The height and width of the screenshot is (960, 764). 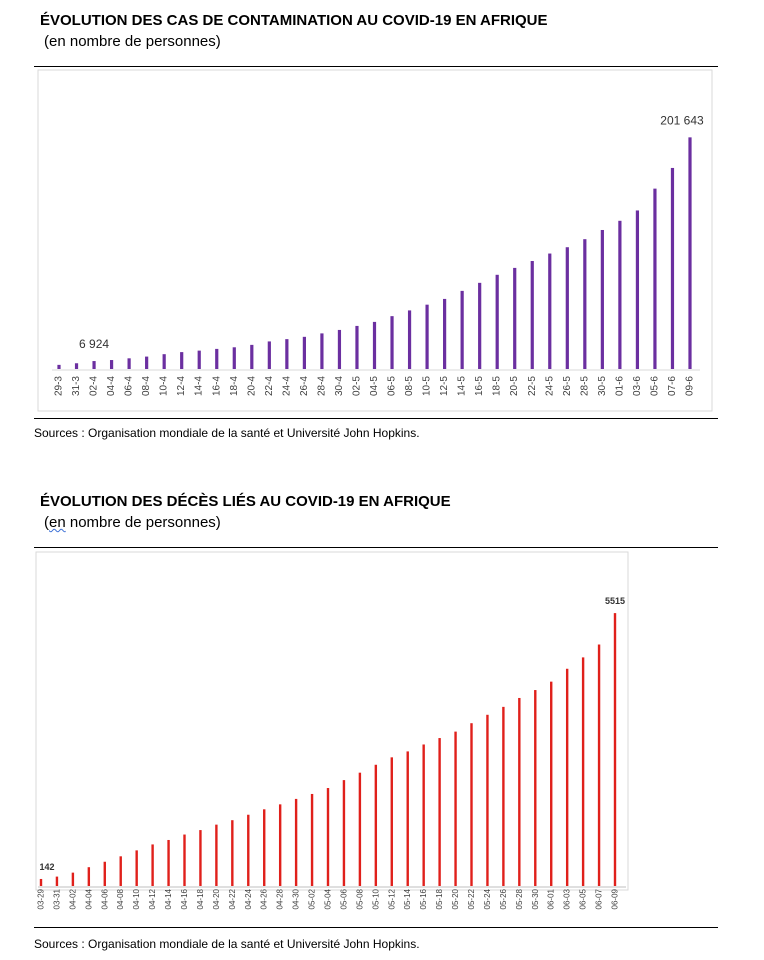 I want to click on chart2-tick-label: 06-07, so click(x=599, y=898).